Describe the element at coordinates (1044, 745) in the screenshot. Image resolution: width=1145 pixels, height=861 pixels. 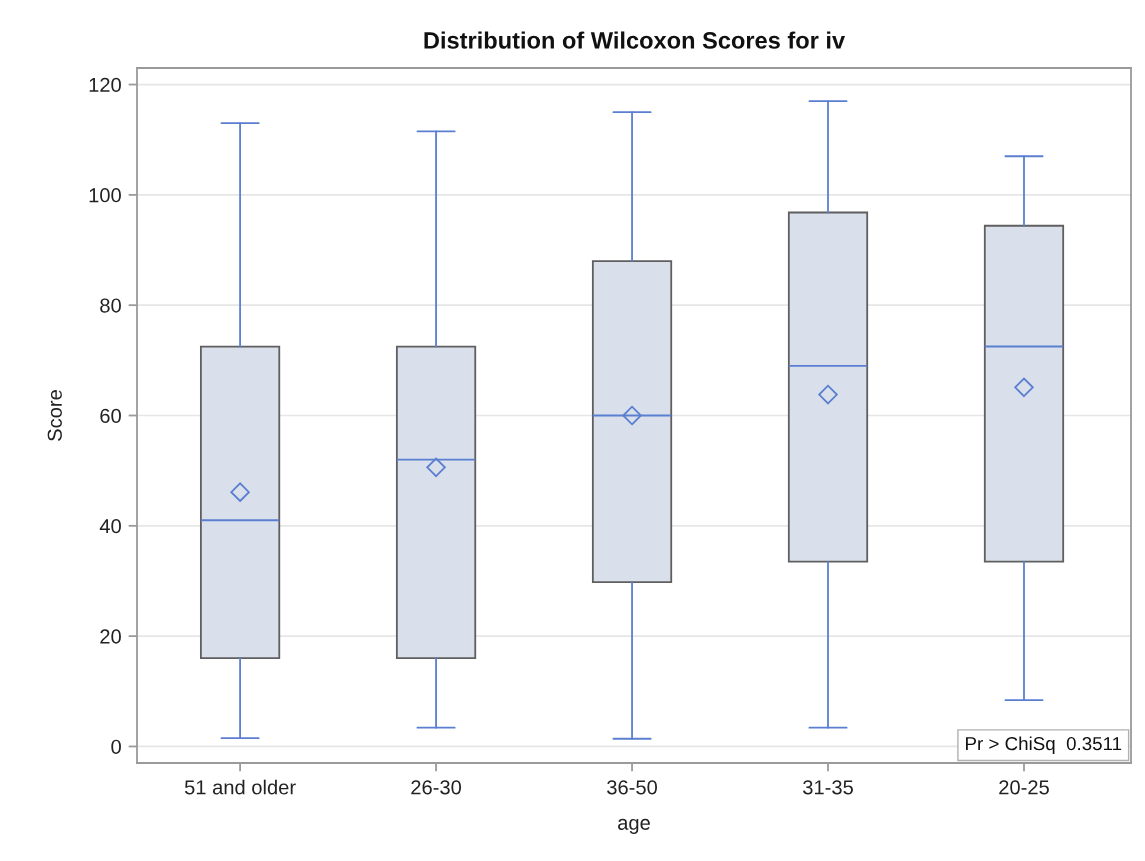
I see `annotation: Pr > ChiSq 0.3511` at that location.